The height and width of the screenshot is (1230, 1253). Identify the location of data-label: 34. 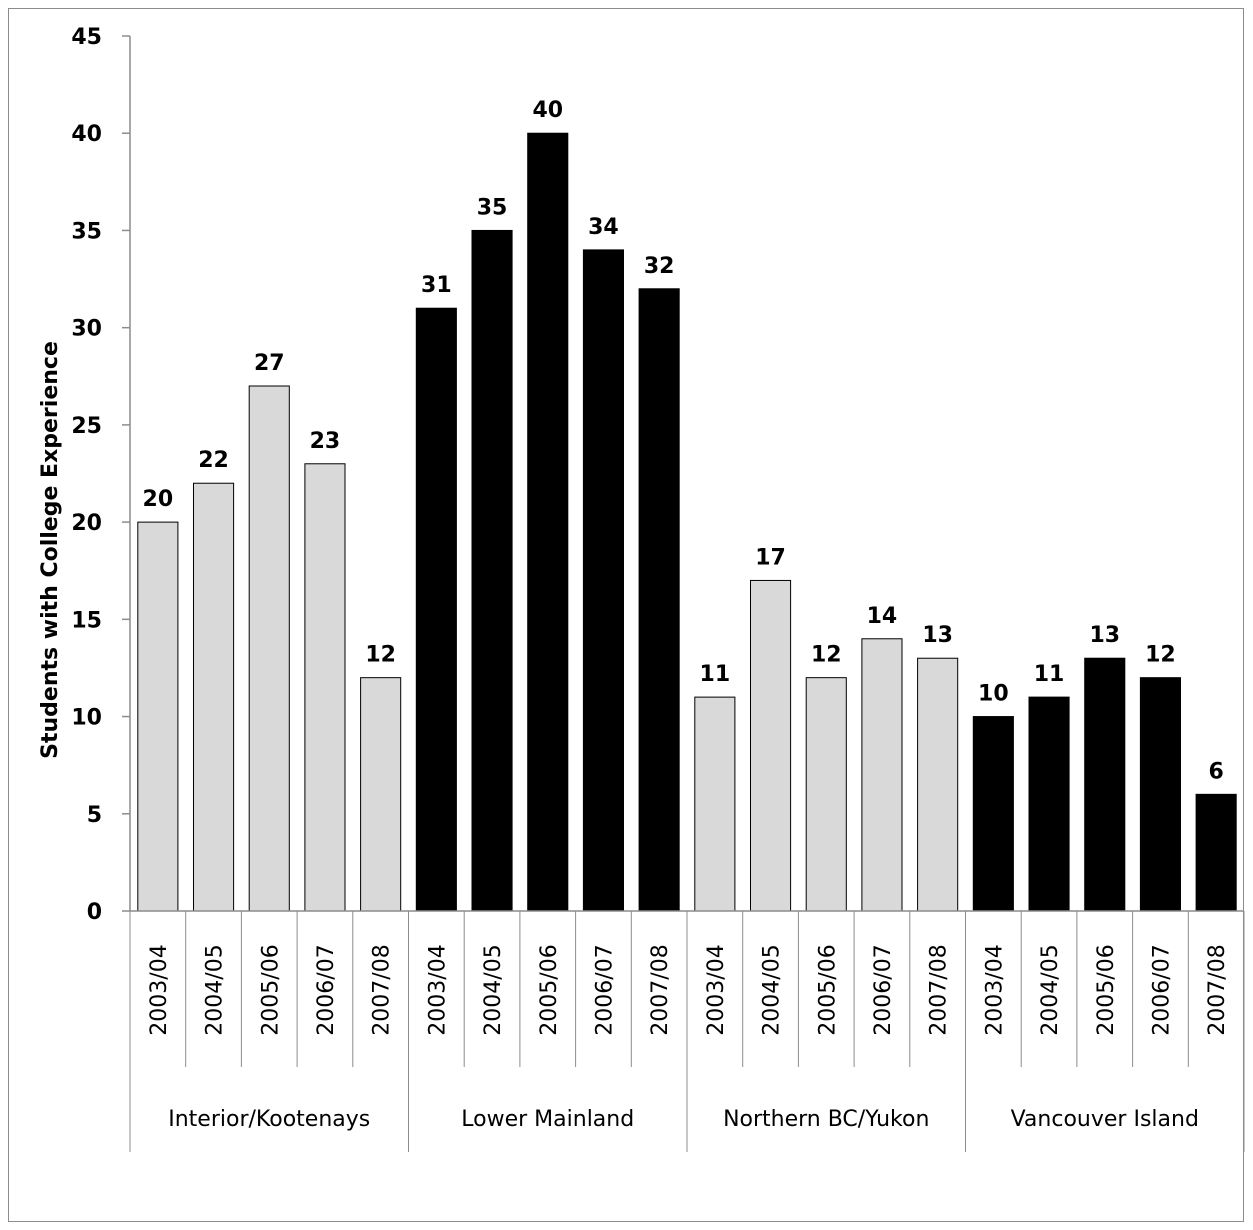
(603, 227).